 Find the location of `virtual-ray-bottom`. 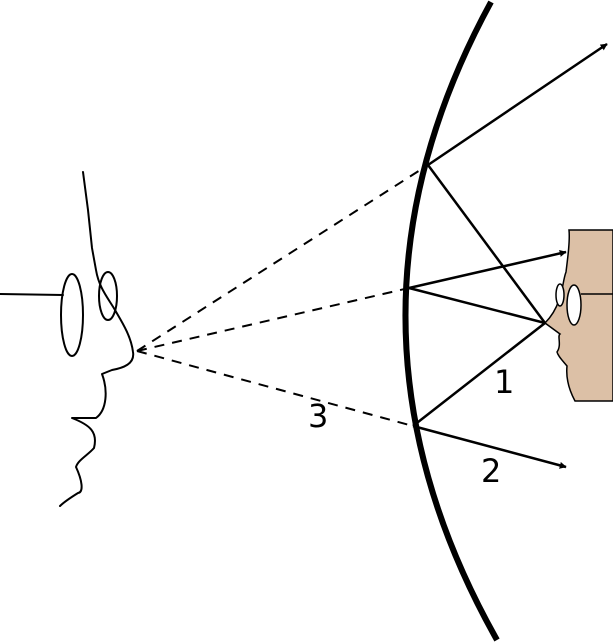

virtual-ray-bottom is located at coordinates (275, 388).